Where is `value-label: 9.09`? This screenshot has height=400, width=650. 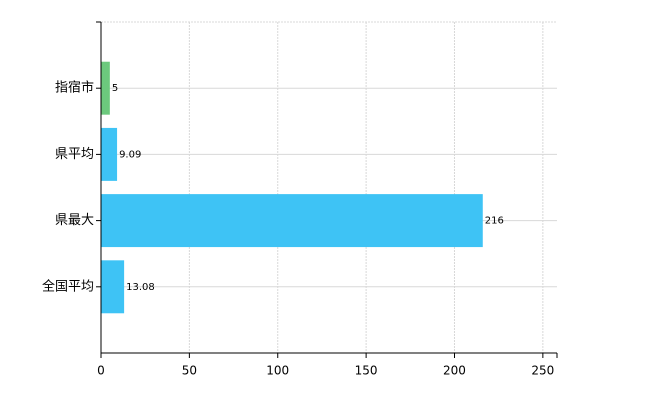 value-label: 9.09 is located at coordinates (130, 154).